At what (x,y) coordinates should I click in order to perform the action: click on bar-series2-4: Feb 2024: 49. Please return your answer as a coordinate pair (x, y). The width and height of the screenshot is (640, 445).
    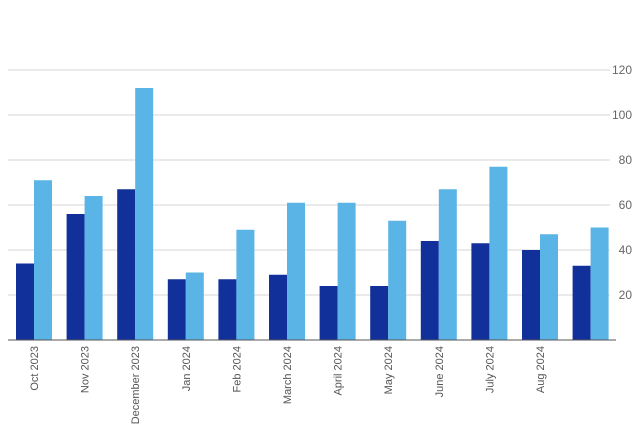
    Looking at the image, I should click on (245, 284).